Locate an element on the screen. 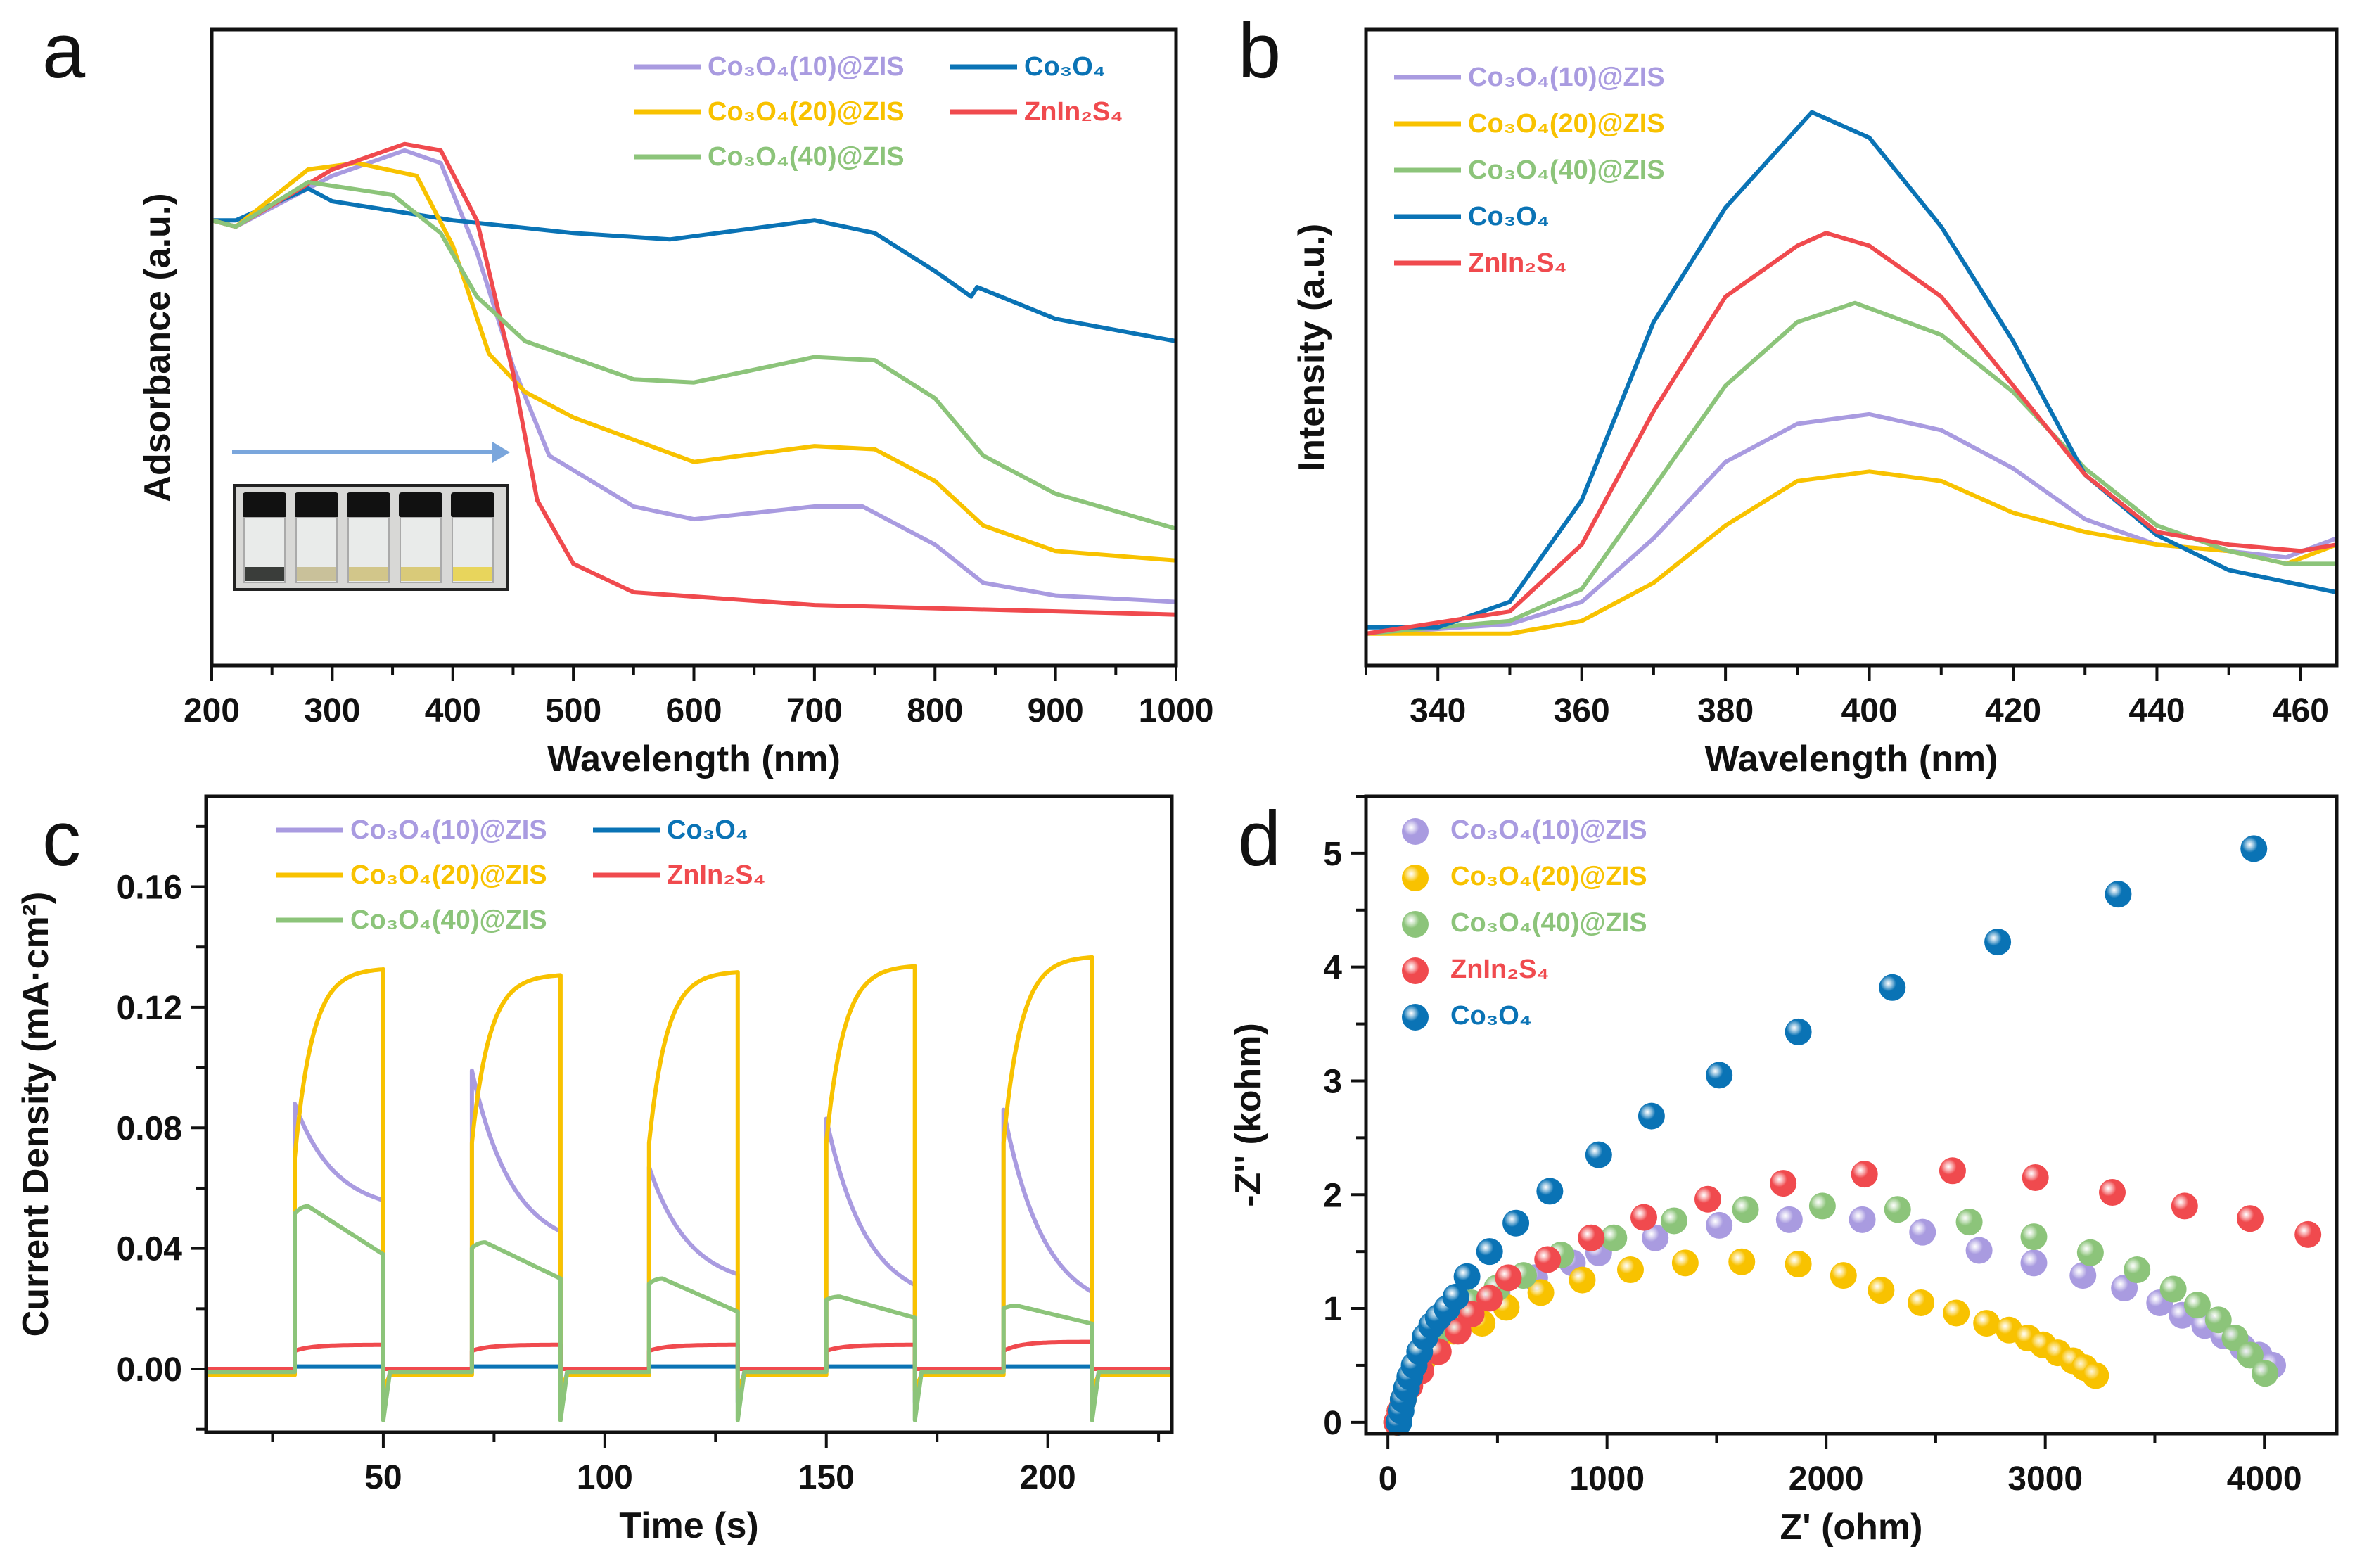  y-tick-label: 0.04 is located at coordinates (150, 1249).